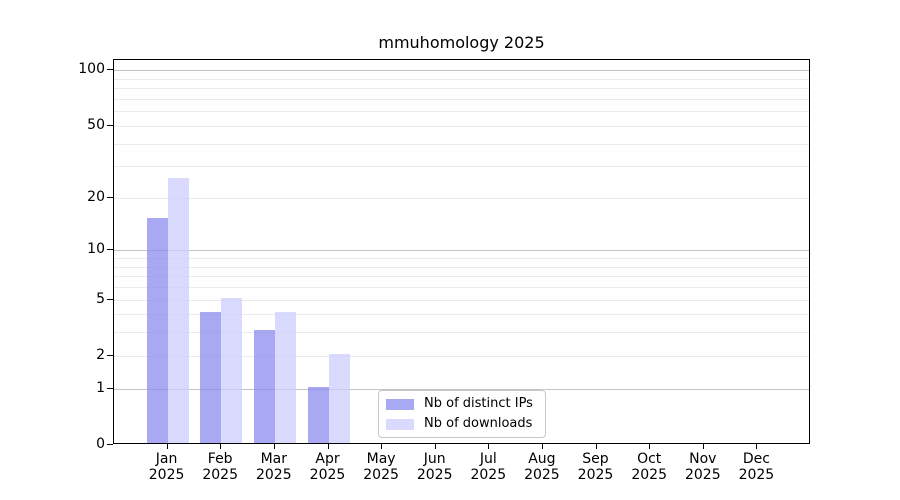 The height and width of the screenshot is (500, 900). I want to click on bar-distinct-ips-feb, so click(211, 377).